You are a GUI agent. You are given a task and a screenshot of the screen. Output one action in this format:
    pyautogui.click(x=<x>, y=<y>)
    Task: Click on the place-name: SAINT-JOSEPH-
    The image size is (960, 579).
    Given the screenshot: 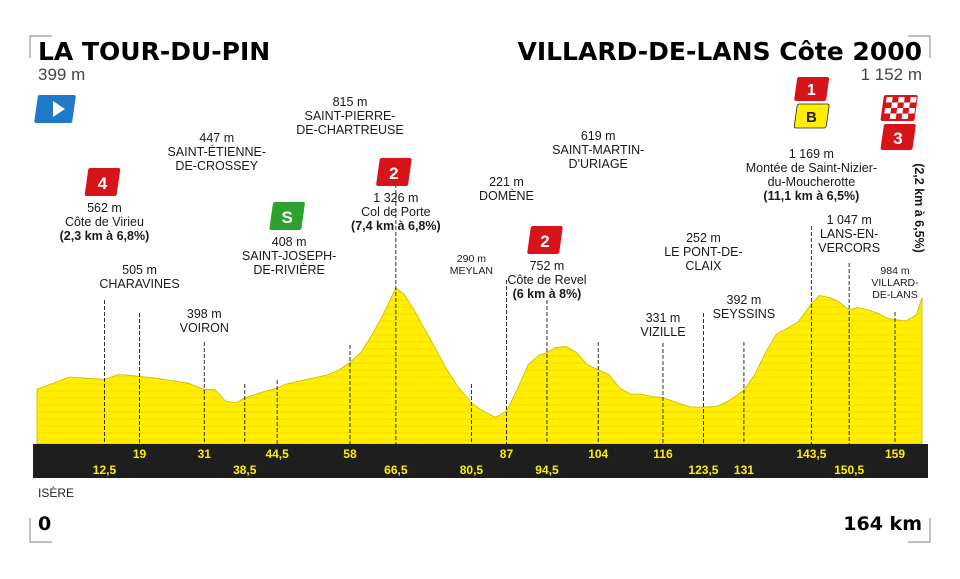 What is the action you would take?
    pyautogui.click(x=289, y=256)
    